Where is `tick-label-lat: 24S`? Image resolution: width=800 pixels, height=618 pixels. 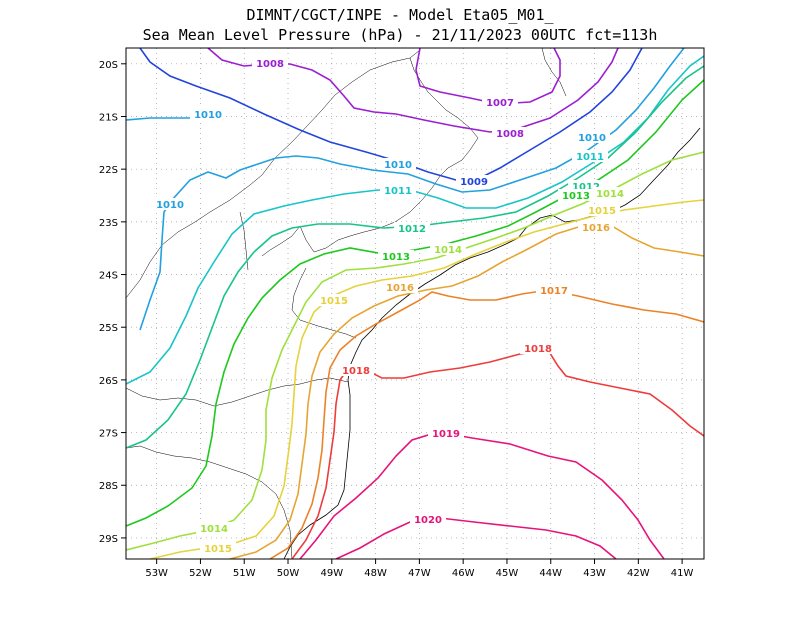
tick-label-lat: 24S is located at coordinates (108, 276).